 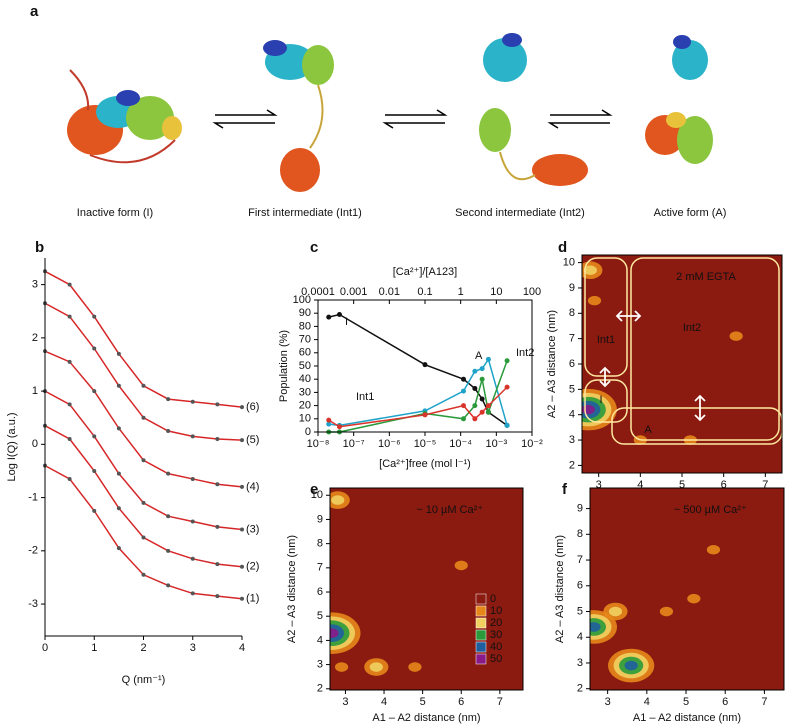 I want to click on y-tick-label: 5, so click(x=572, y=389).